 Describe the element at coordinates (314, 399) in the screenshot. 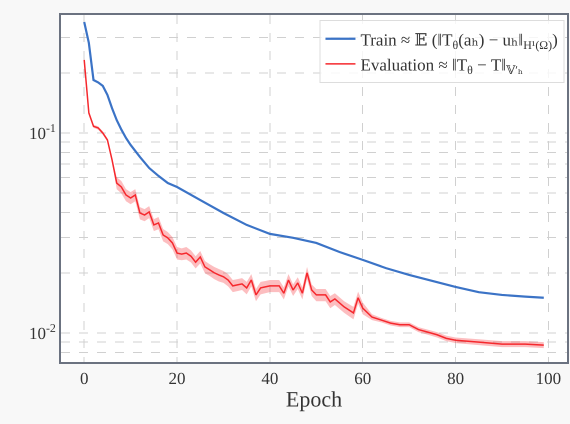

I see `x-axis-title: Epoch` at that location.